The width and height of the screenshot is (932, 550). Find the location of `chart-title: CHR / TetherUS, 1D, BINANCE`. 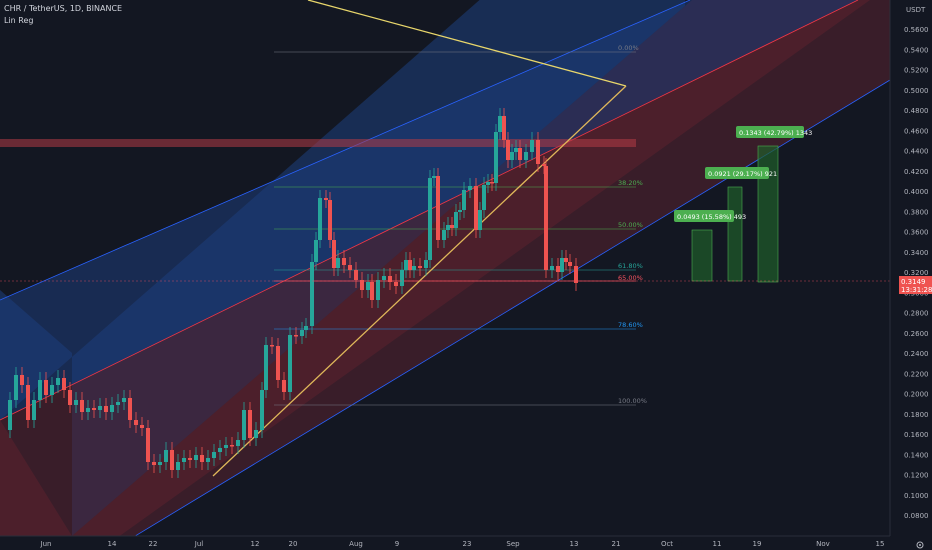

chart-title: CHR / TetherUS, 1D, BINANCE is located at coordinates (63, 8).